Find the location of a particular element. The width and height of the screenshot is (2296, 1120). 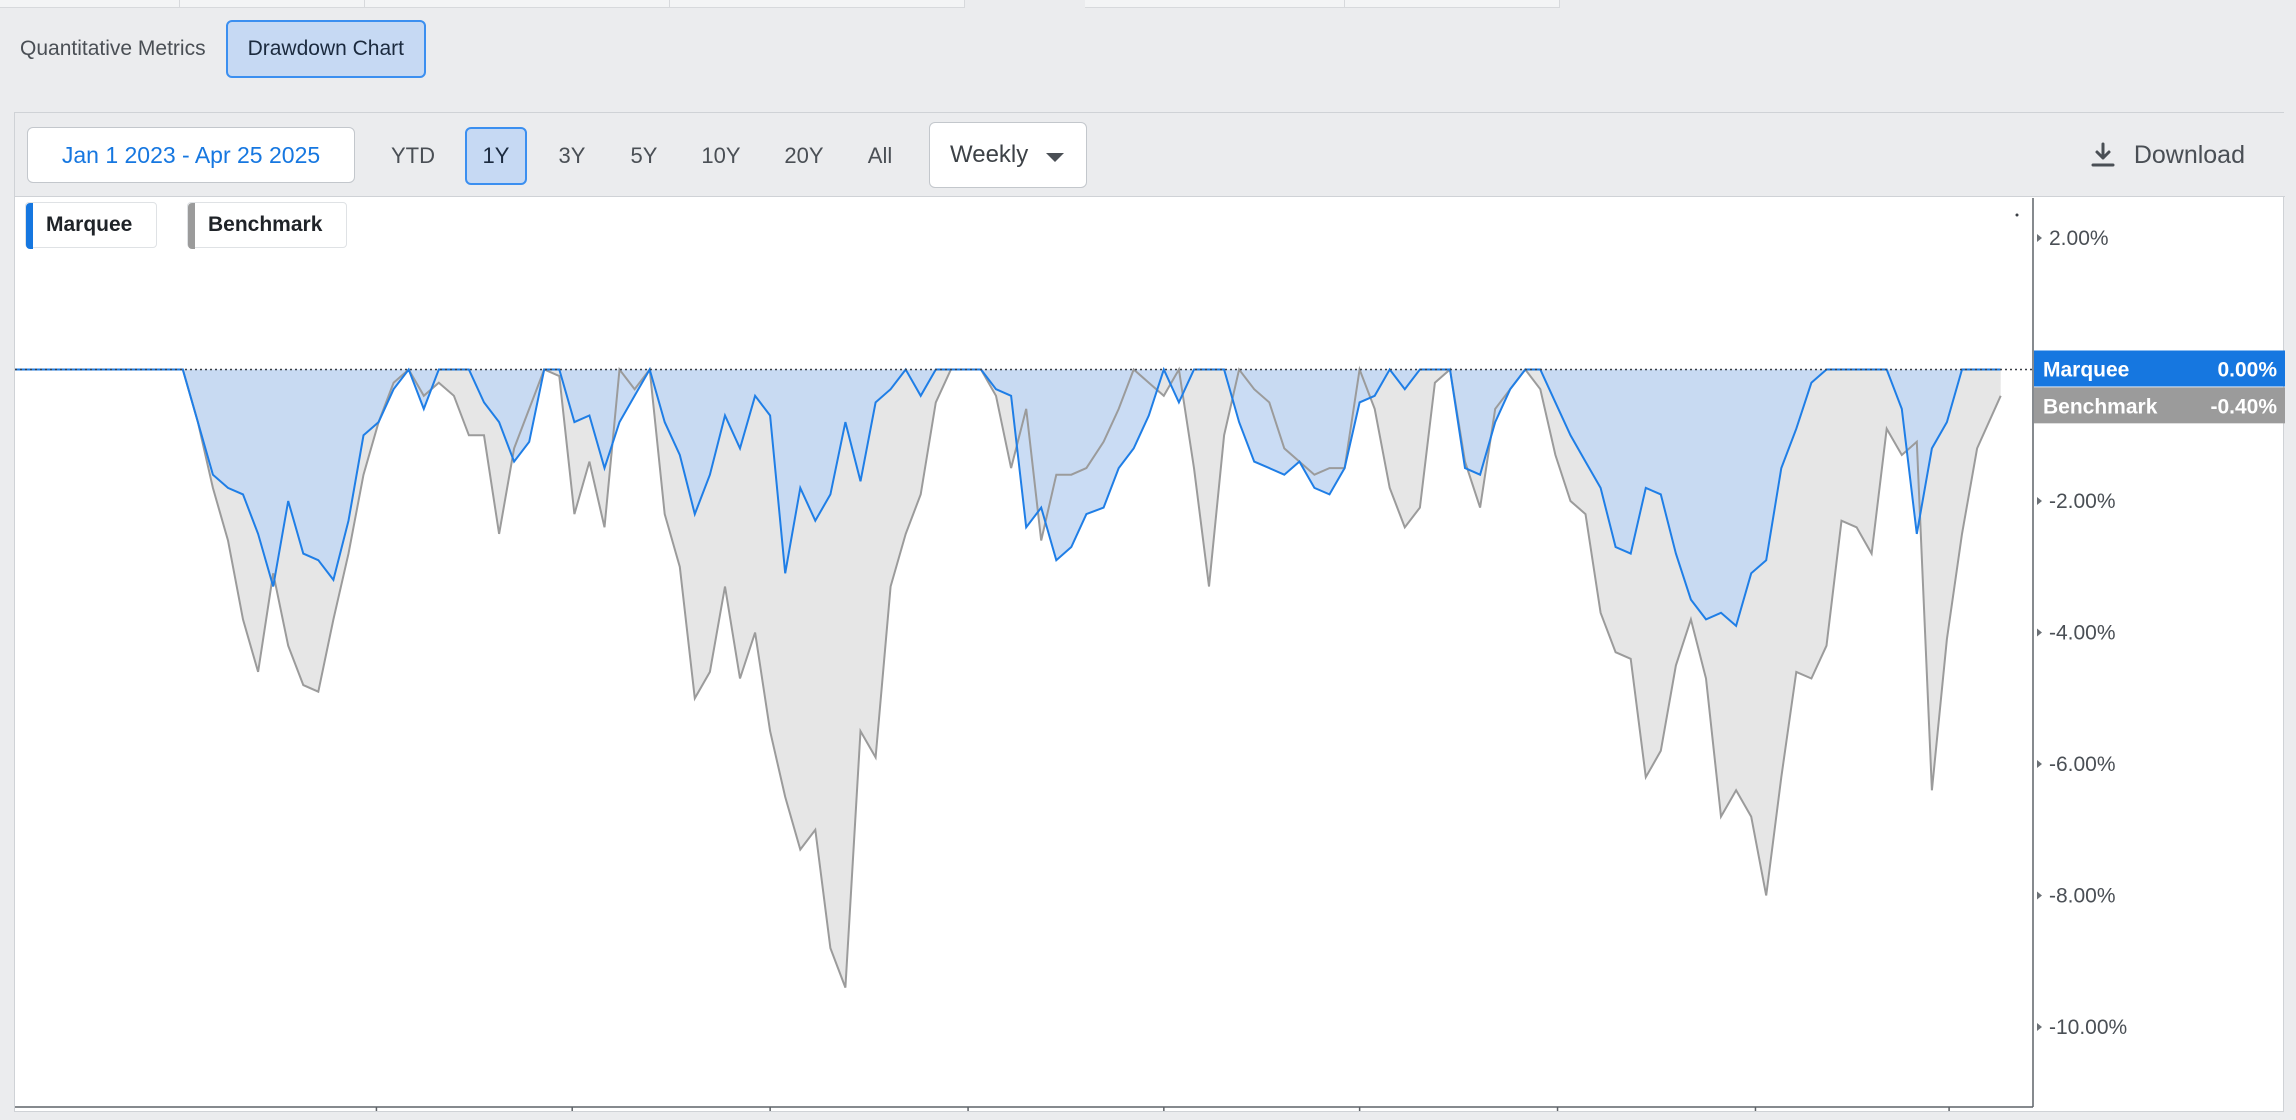

browser-tab-strip is located at coordinates (1148, 4).